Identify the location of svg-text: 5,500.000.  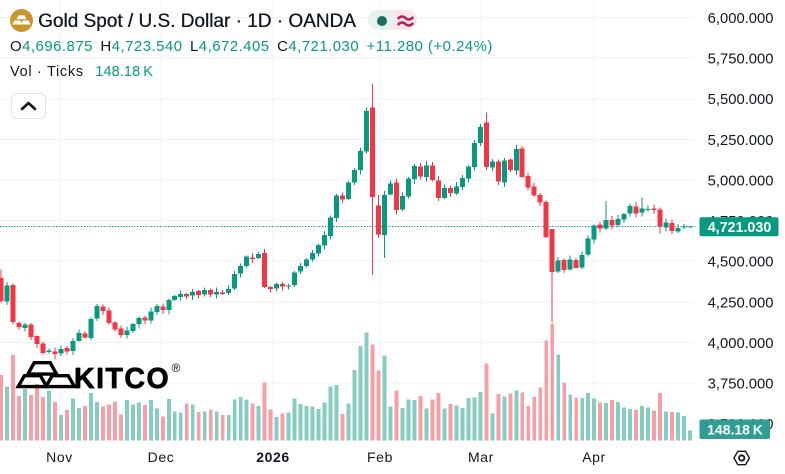
(741, 100).